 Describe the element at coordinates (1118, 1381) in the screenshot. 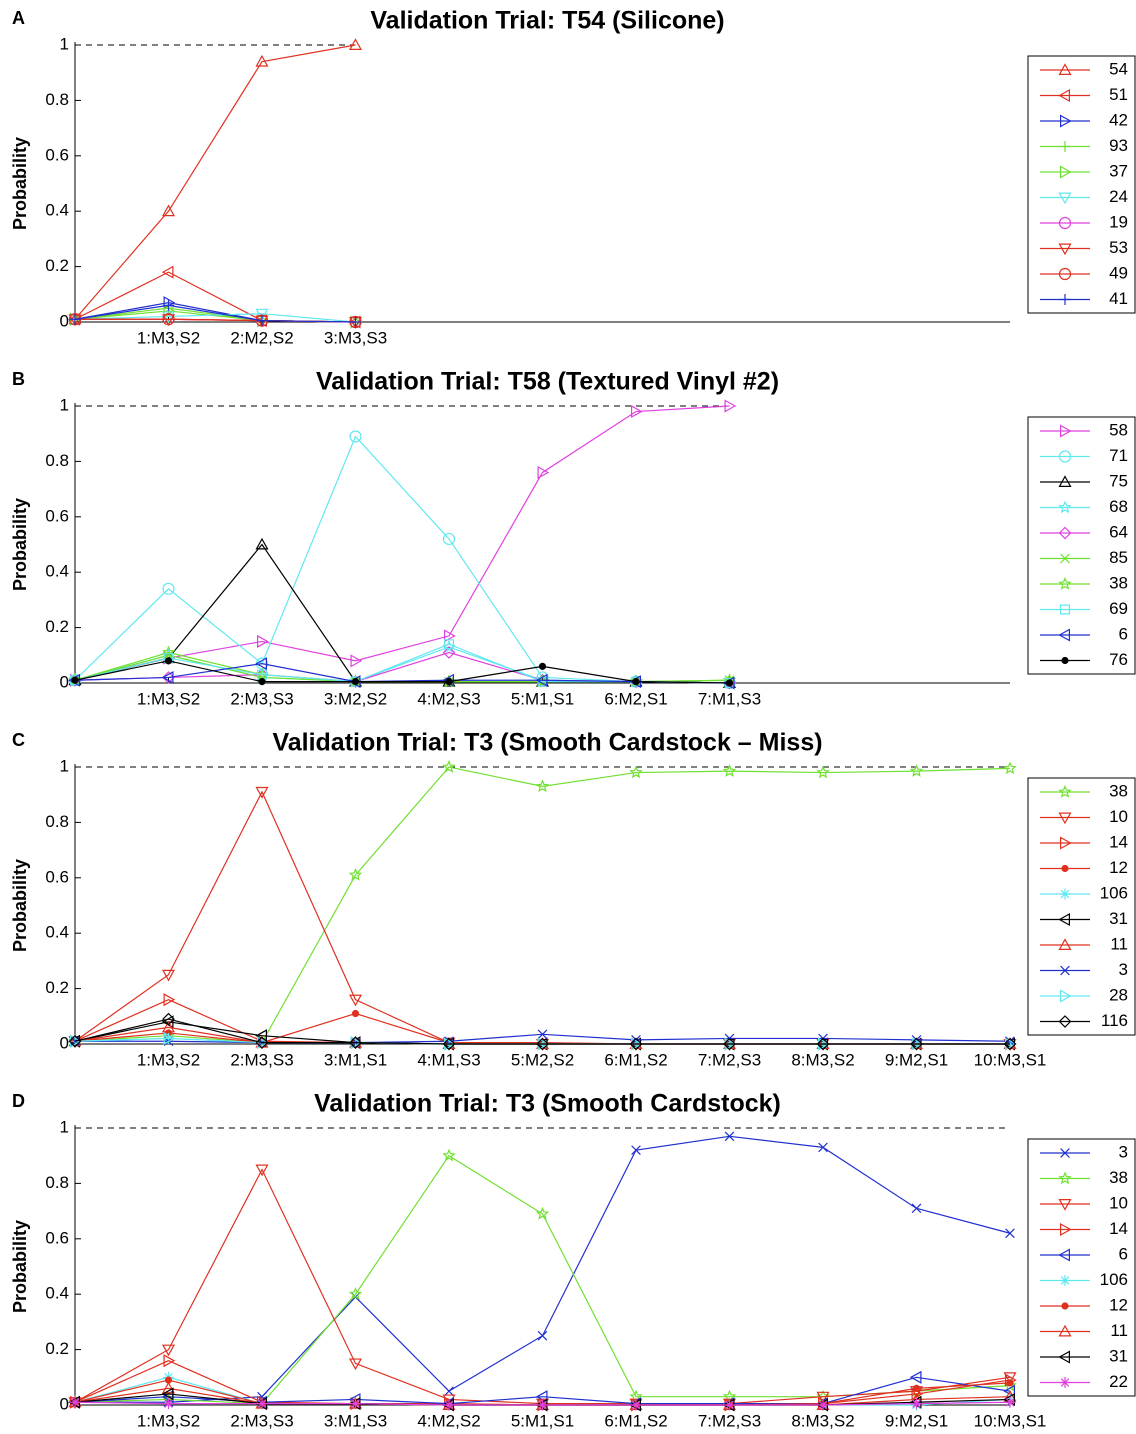

I see `legend-label: 22` at that location.